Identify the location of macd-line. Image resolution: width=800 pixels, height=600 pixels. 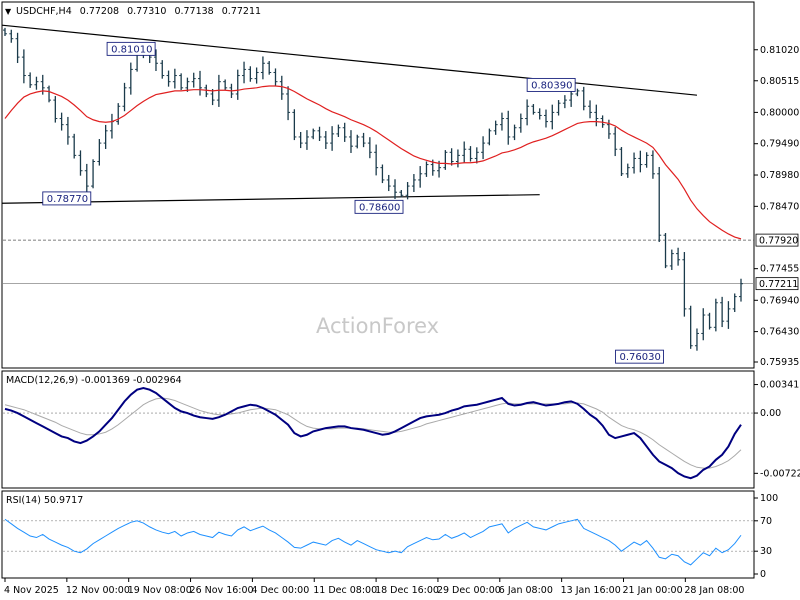
(373, 433).